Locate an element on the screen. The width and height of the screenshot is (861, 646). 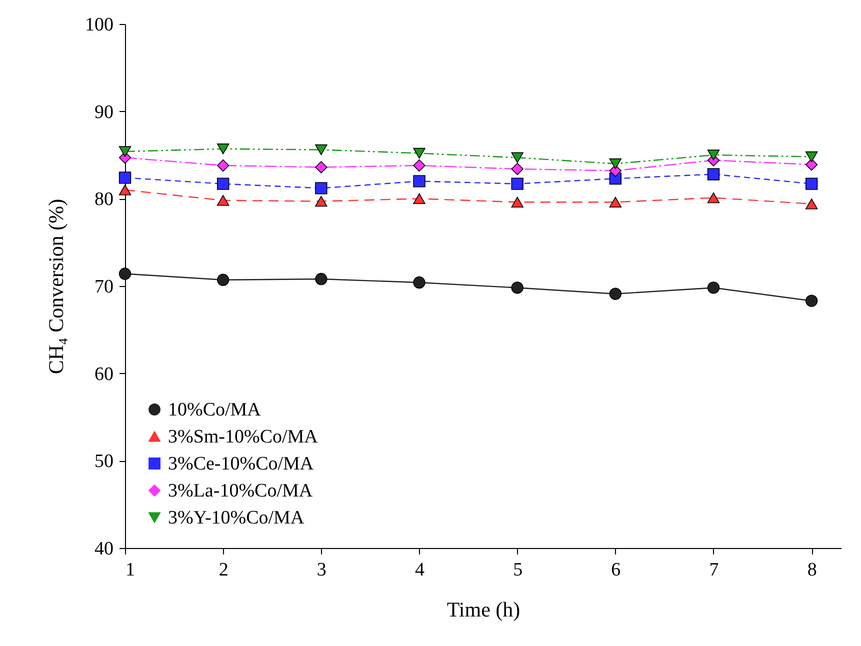
x-tick-label: 7 is located at coordinates (714, 570).